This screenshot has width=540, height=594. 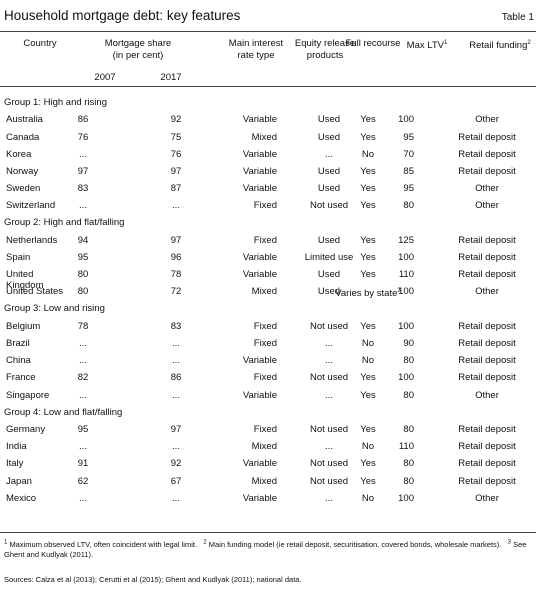 I want to click on country: Belgium, so click(x=23, y=326).